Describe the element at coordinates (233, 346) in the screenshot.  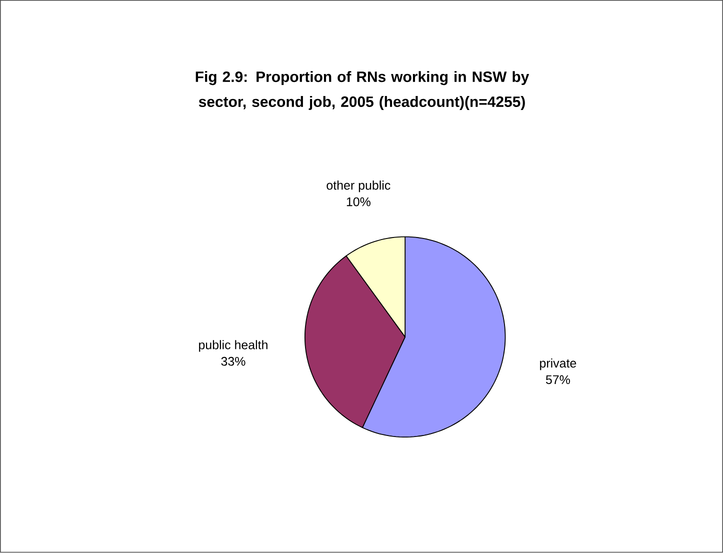
I see `slice-label: public health` at that location.